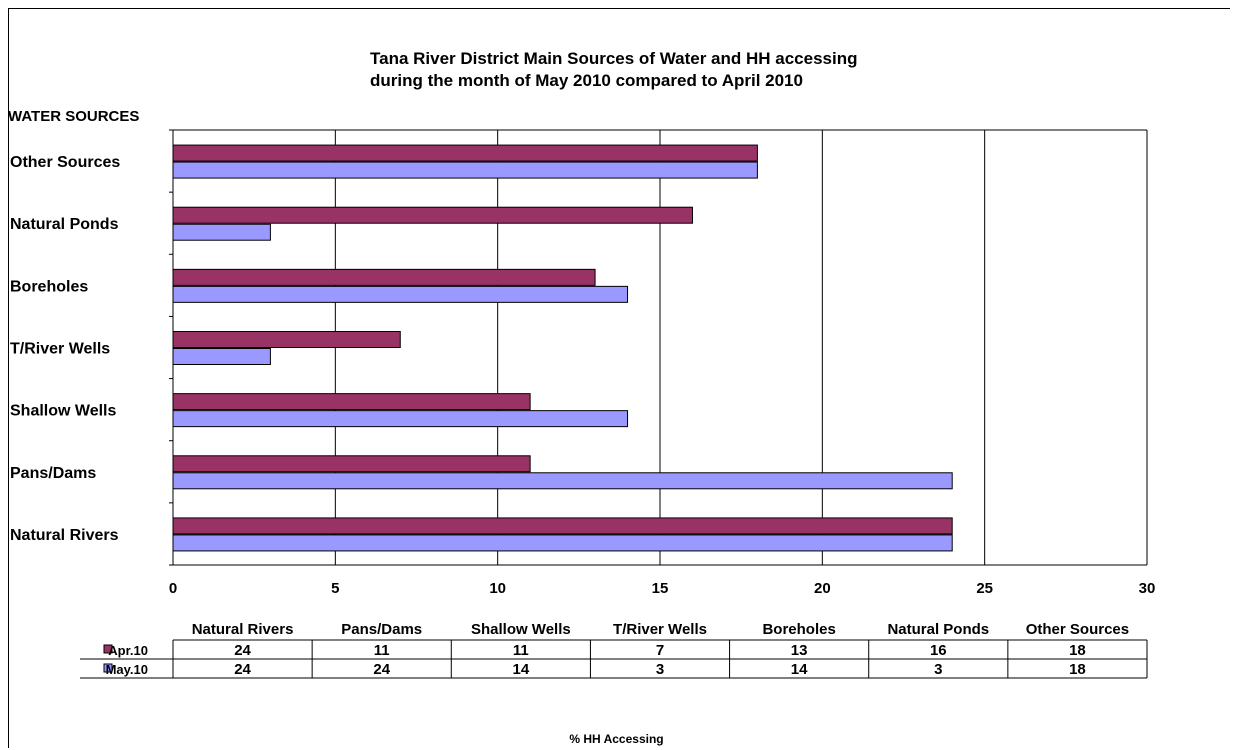 The height and width of the screenshot is (750, 1233). What do you see at coordinates (108, 649) in the screenshot?
I see `legend-swatch-Apr.10` at bounding box center [108, 649].